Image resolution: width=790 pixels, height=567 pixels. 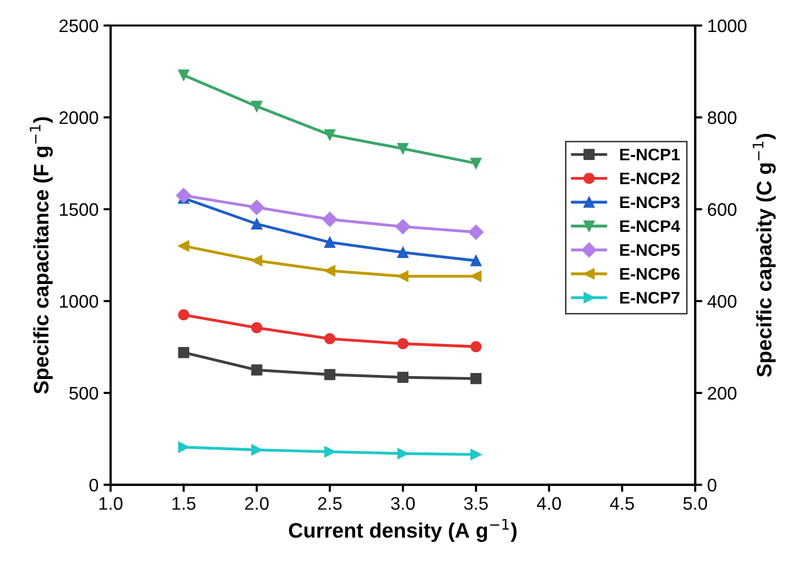 I want to click on y2-tick-label: 800, so click(x=722, y=117).